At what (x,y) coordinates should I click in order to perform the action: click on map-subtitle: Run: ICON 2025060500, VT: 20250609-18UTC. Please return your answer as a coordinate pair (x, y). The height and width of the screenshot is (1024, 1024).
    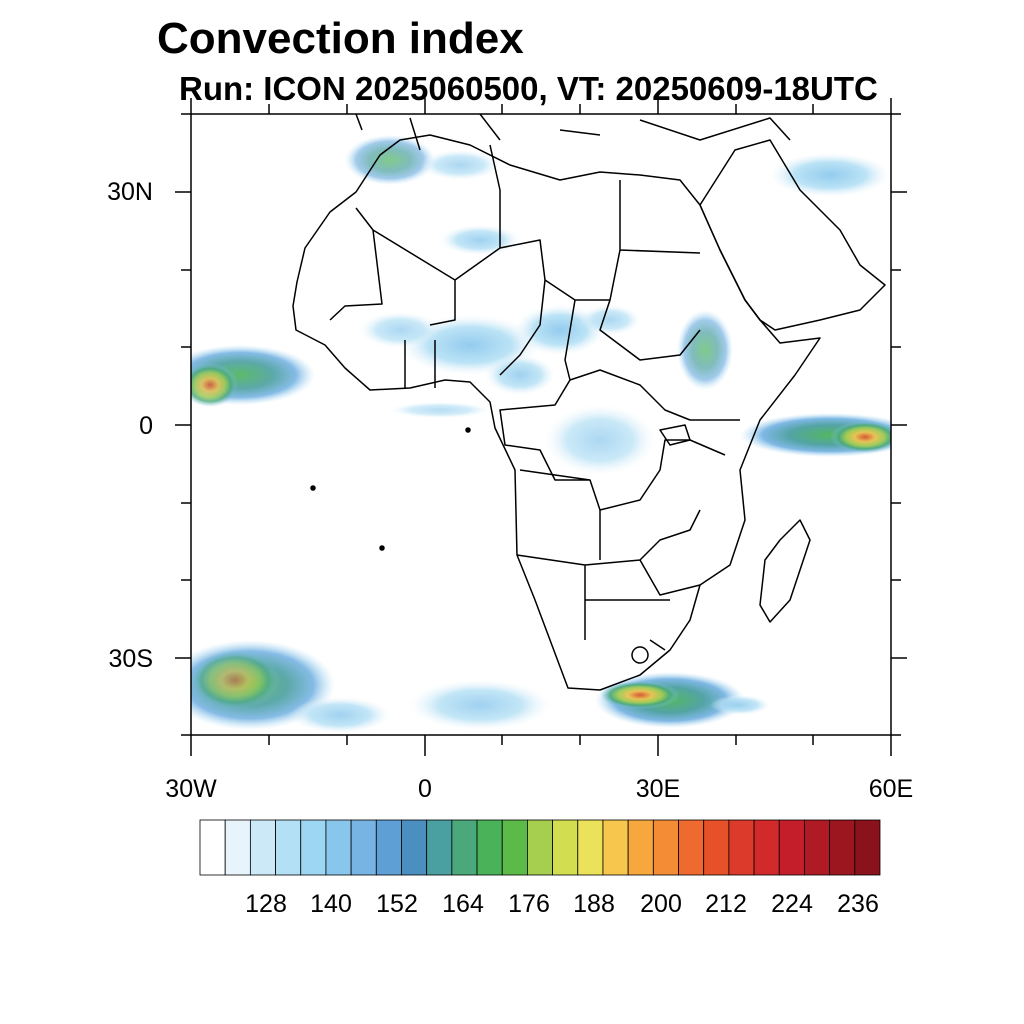
    Looking at the image, I should click on (528, 88).